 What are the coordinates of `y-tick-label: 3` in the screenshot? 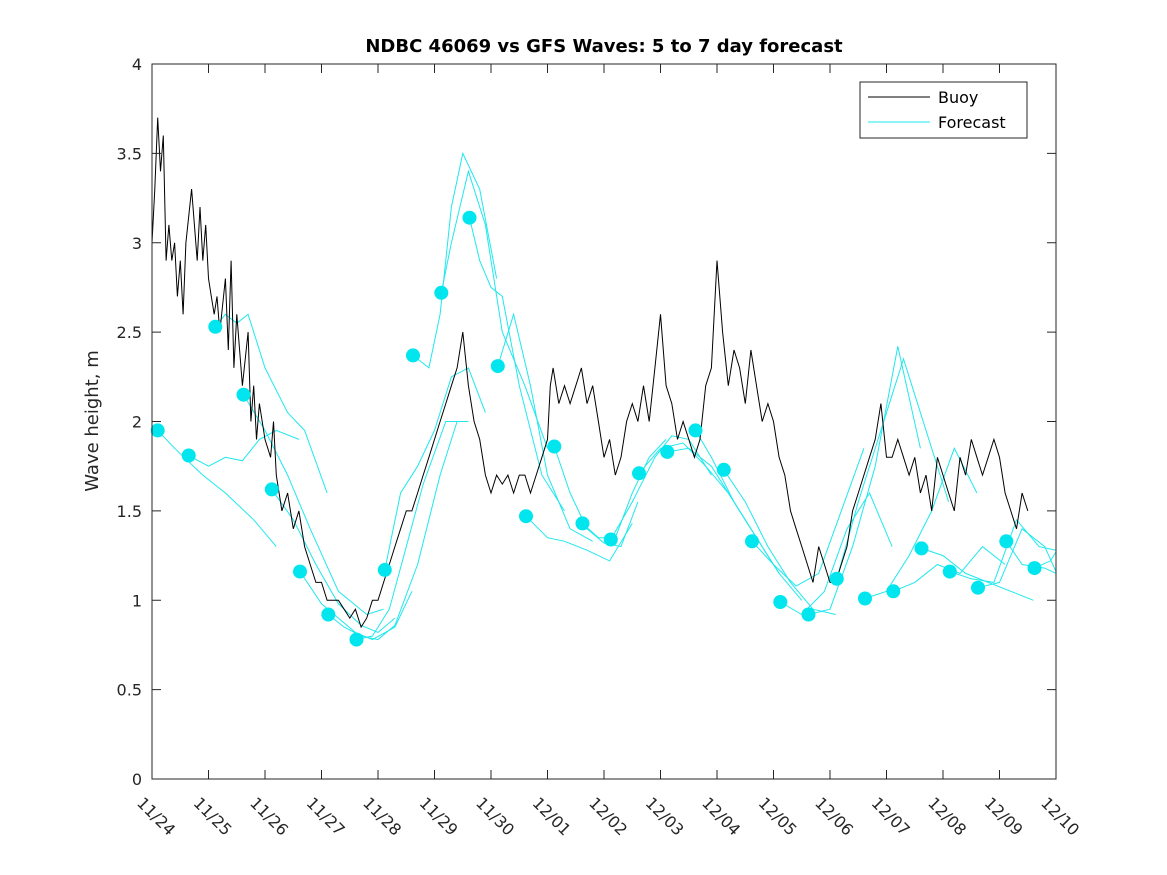 It's located at (137, 243).